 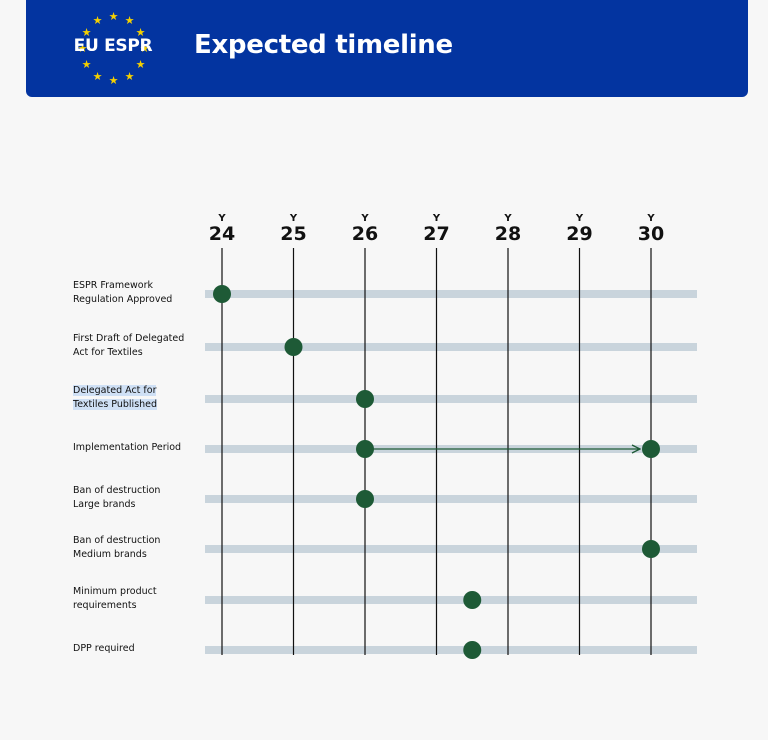 What do you see at coordinates (127, 447) in the screenshot?
I see `row-label-line: Implementation Period` at bounding box center [127, 447].